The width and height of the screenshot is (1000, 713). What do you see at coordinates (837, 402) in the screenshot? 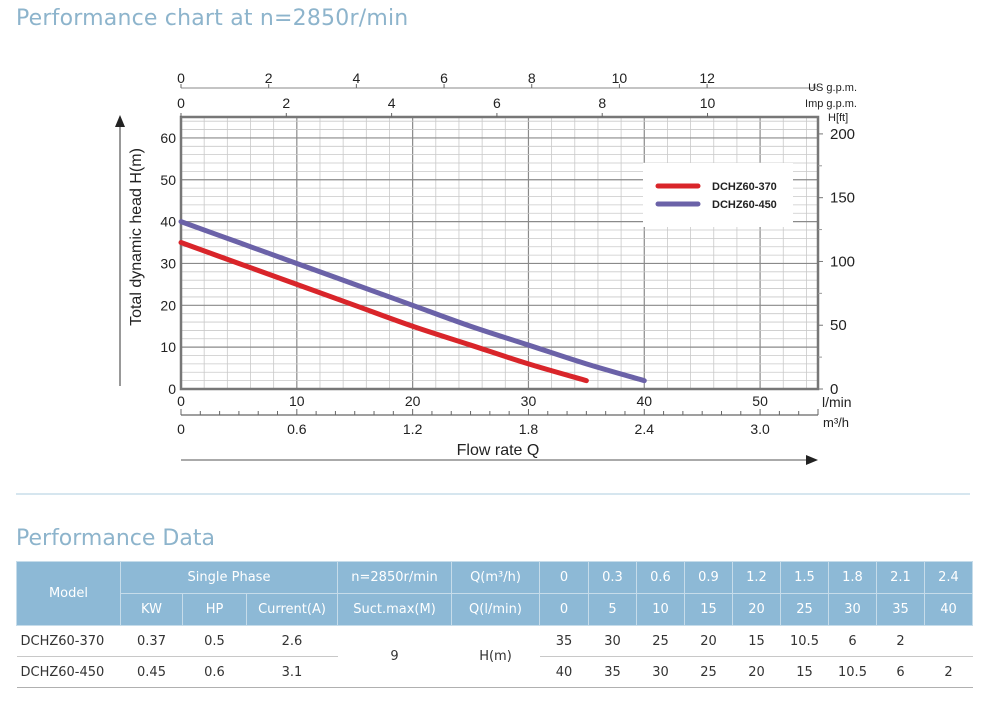
I see `x-unit-lmin: l/min` at bounding box center [837, 402].